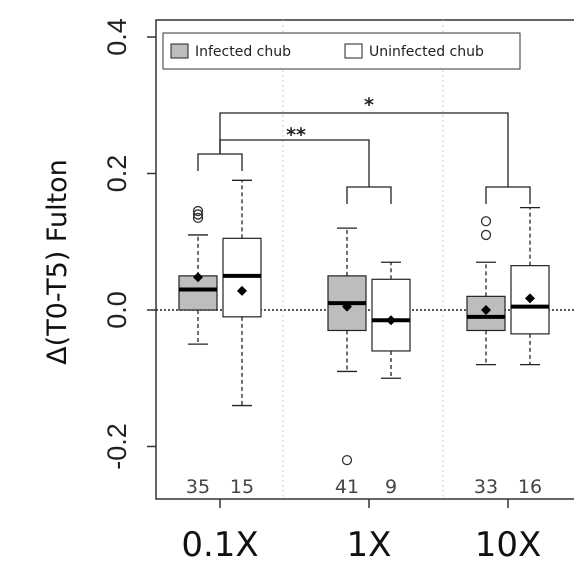  Describe the element at coordinates (508, 543) in the screenshot. I see `x-tick-label: 10X` at that location.